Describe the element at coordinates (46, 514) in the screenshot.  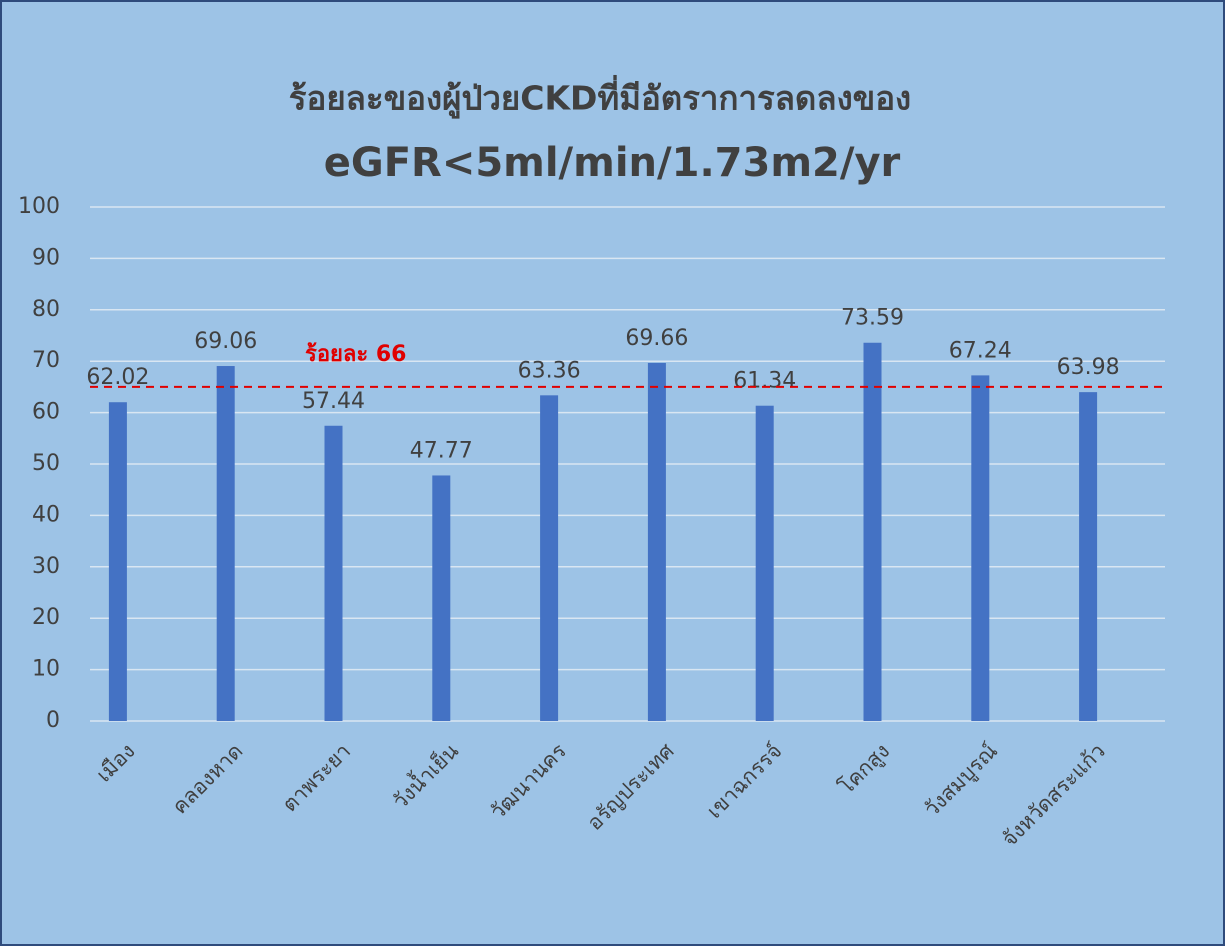
I see `y-tick-label: 40` at that location.